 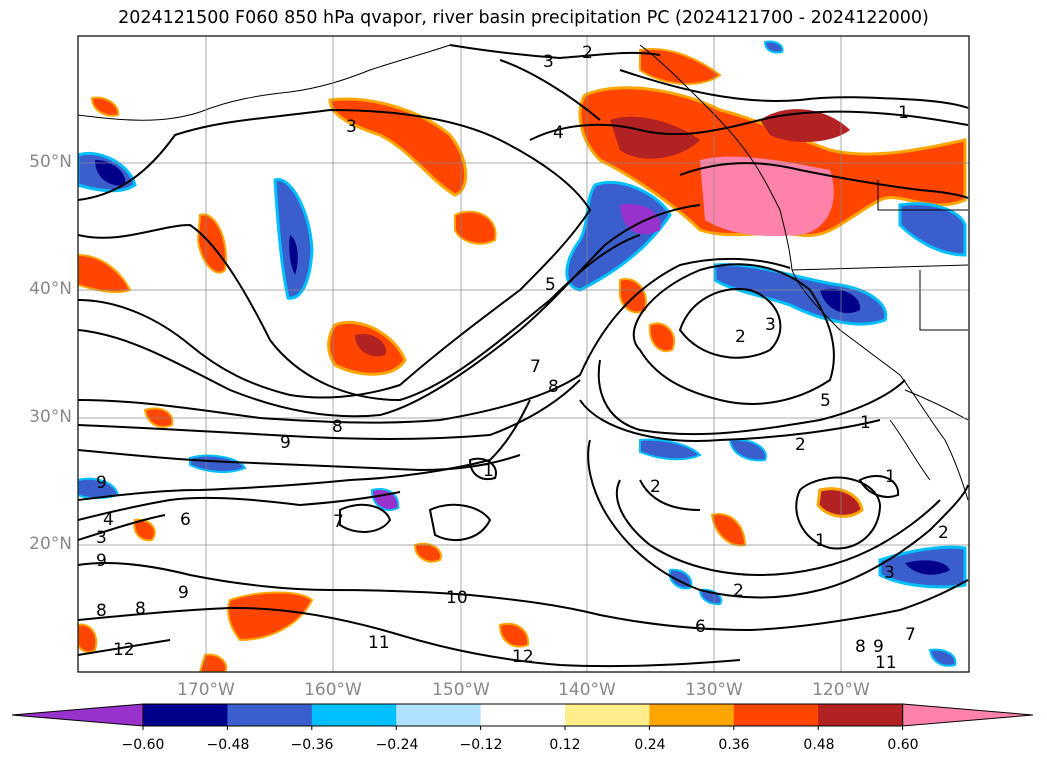 I want to click on colorbar-tick-label: −0.36, so click(x=312, y=745).